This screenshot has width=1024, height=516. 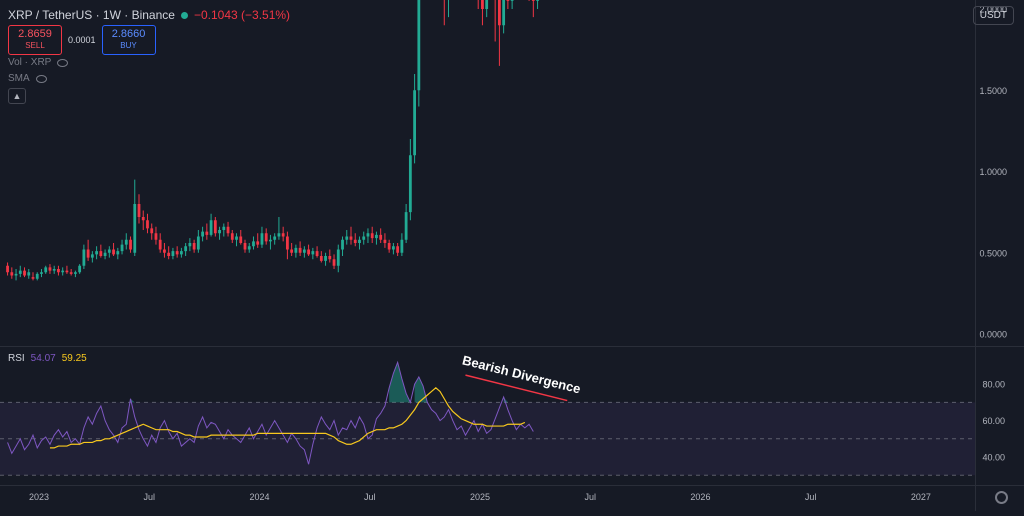 What do you see at coordinates (287, 418) in the screenshot?
I see `rsi-ma-line` at bounding box center [287, 418].